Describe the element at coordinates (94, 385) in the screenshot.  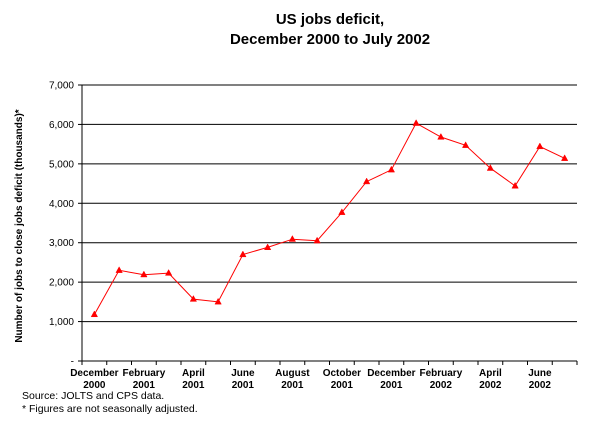
I see `x-tick-label: 2000` at that location.